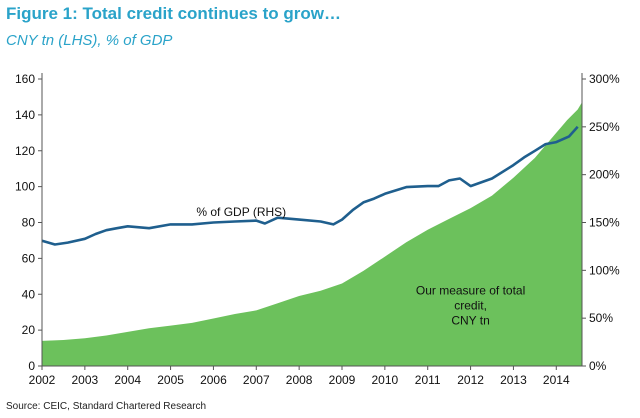  Describe the element at coordinates (604, 175) in the screenshot. I see `right-tick-label: 200%` at that location.